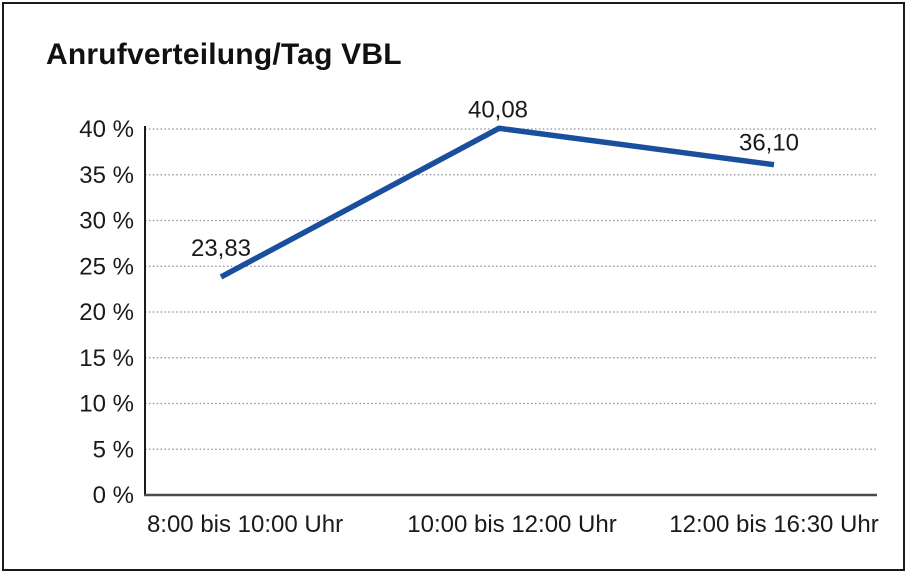  What do you see at coordinates (769, 143) in the screenshot?
I see `data-point-label: 36,10` at bounding box center [769, 143].